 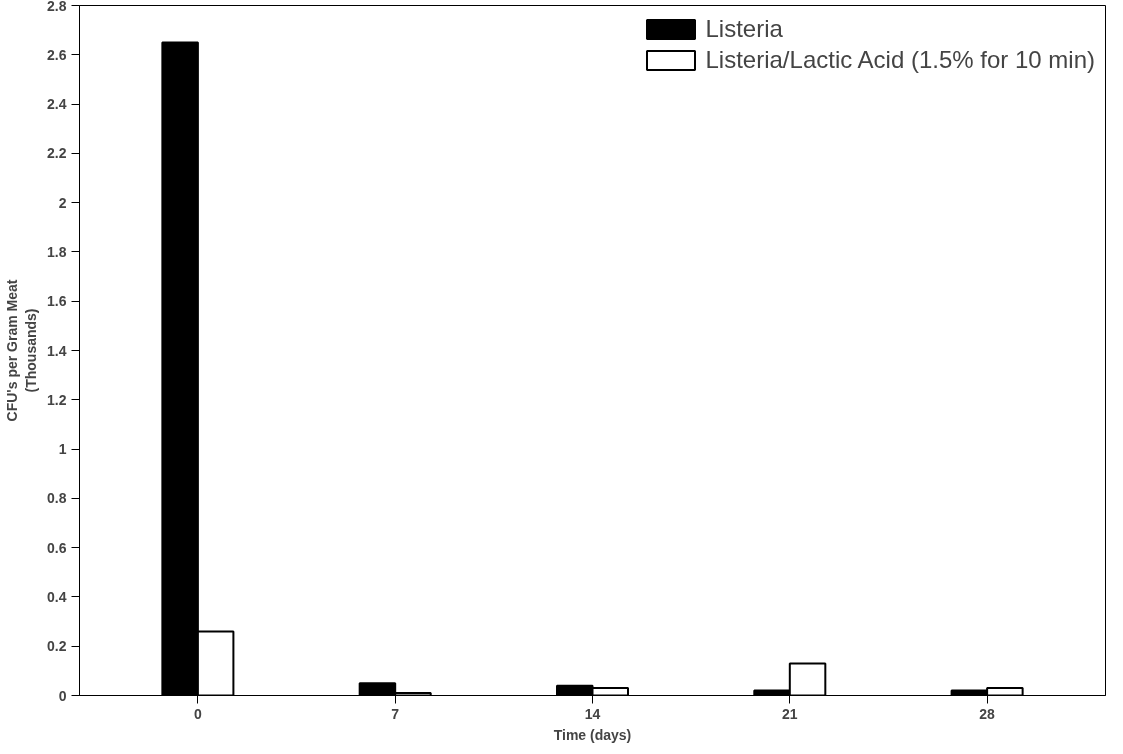 What do you see at coordinates (592, 713) in the screenshot?
I see `x-tick-label: 14` at bounding box center [592, 713].